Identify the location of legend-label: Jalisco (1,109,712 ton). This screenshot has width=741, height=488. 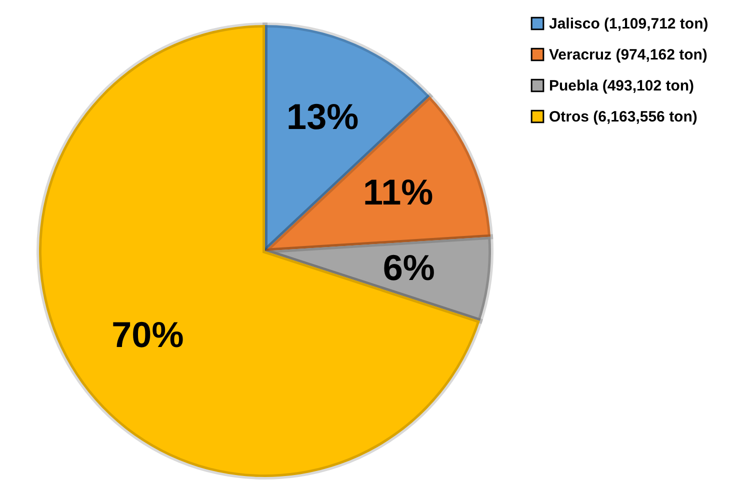
(628, 24).